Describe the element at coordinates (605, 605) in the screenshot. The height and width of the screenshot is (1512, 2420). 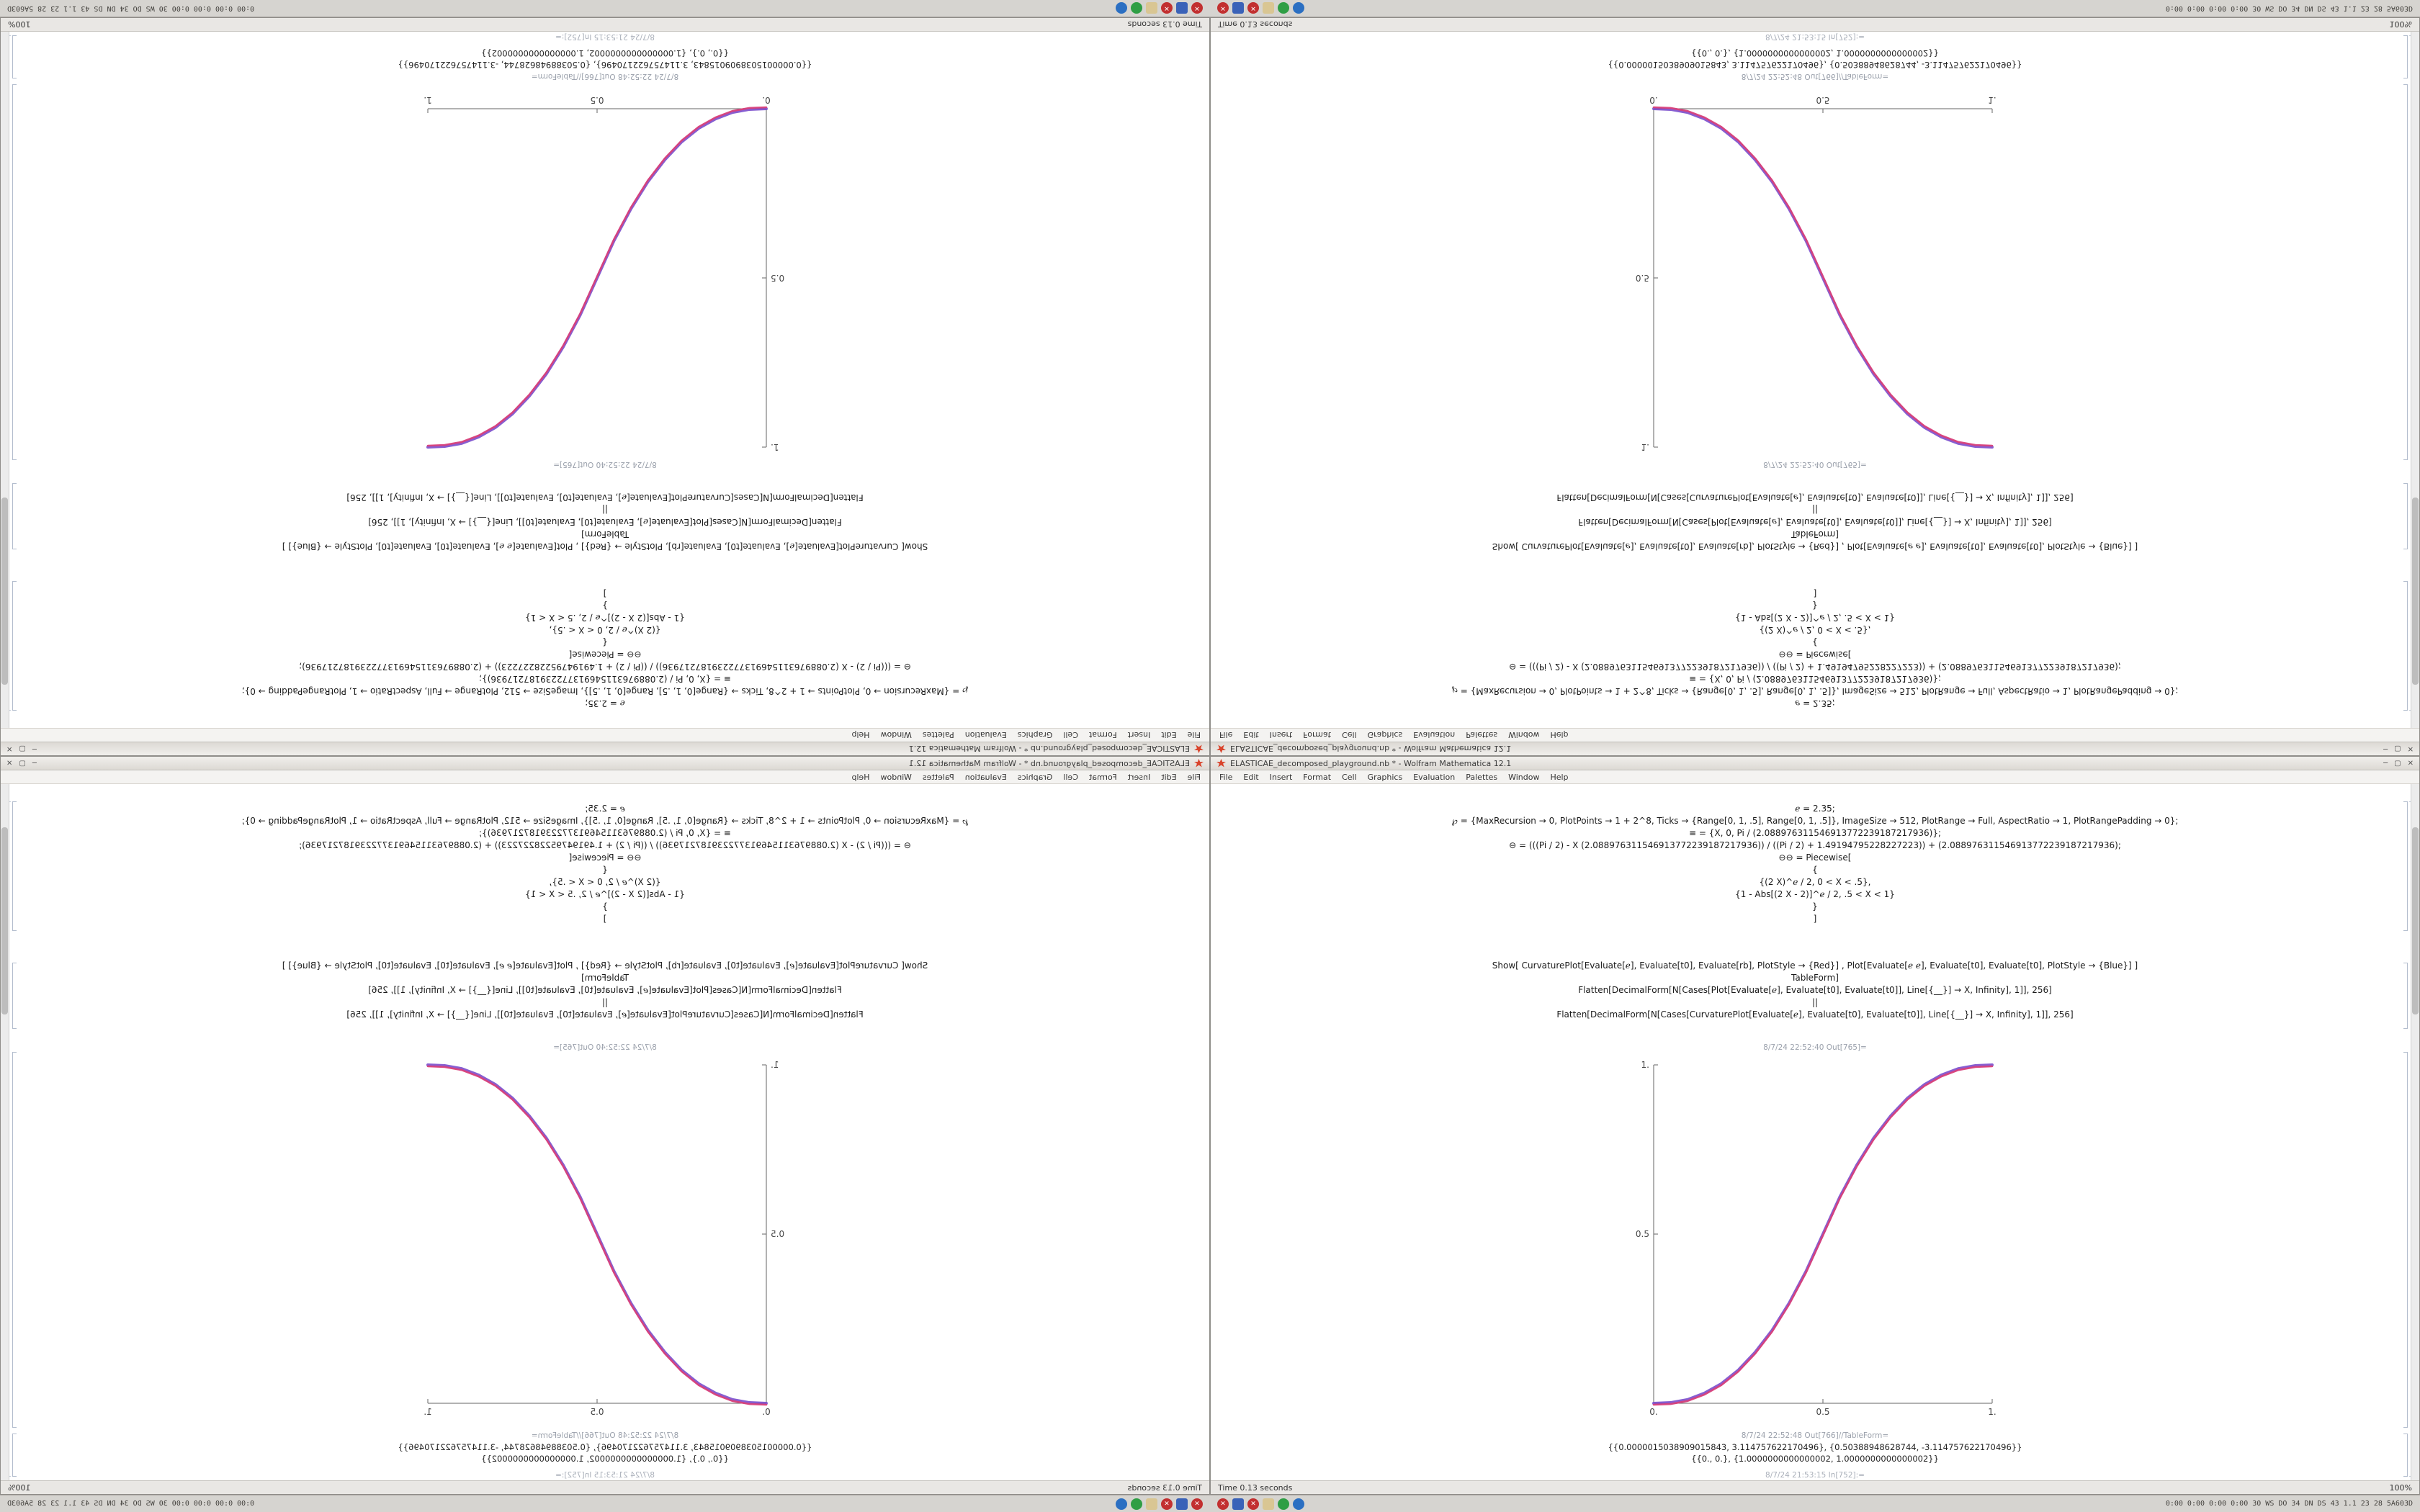
I see `code-line: }` at that location.